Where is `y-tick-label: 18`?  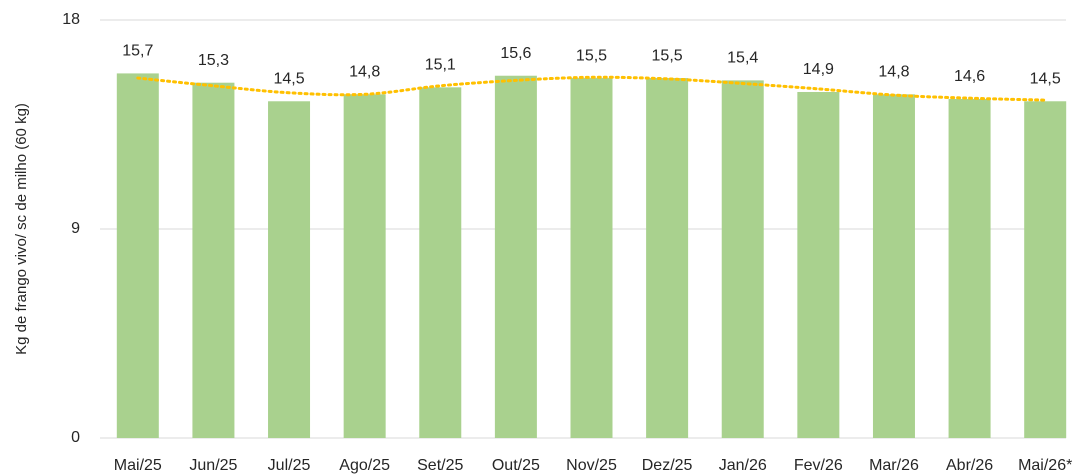 y-tick-label: 18 is located at coordinates (71, 19).